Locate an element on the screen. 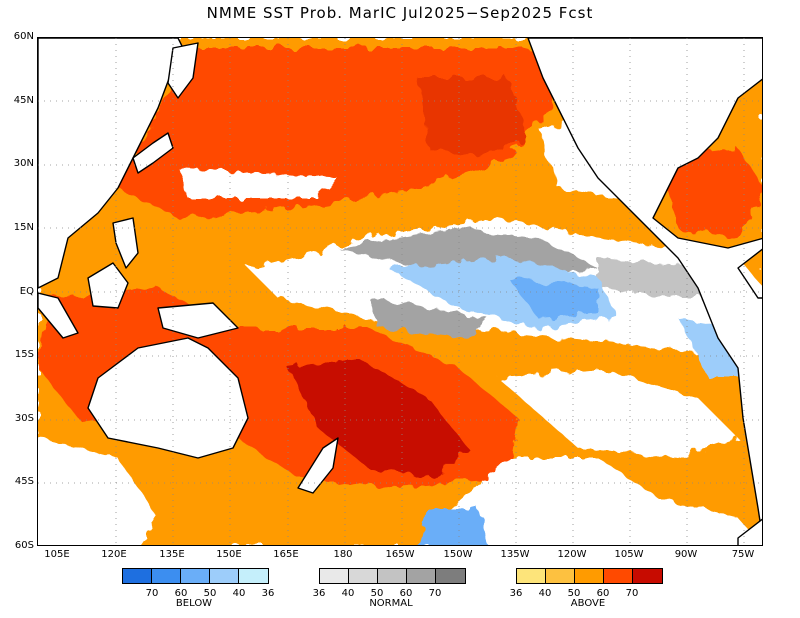 This screenshot has height=618, width=800. borneo-island is located at coordinates (108, 285).